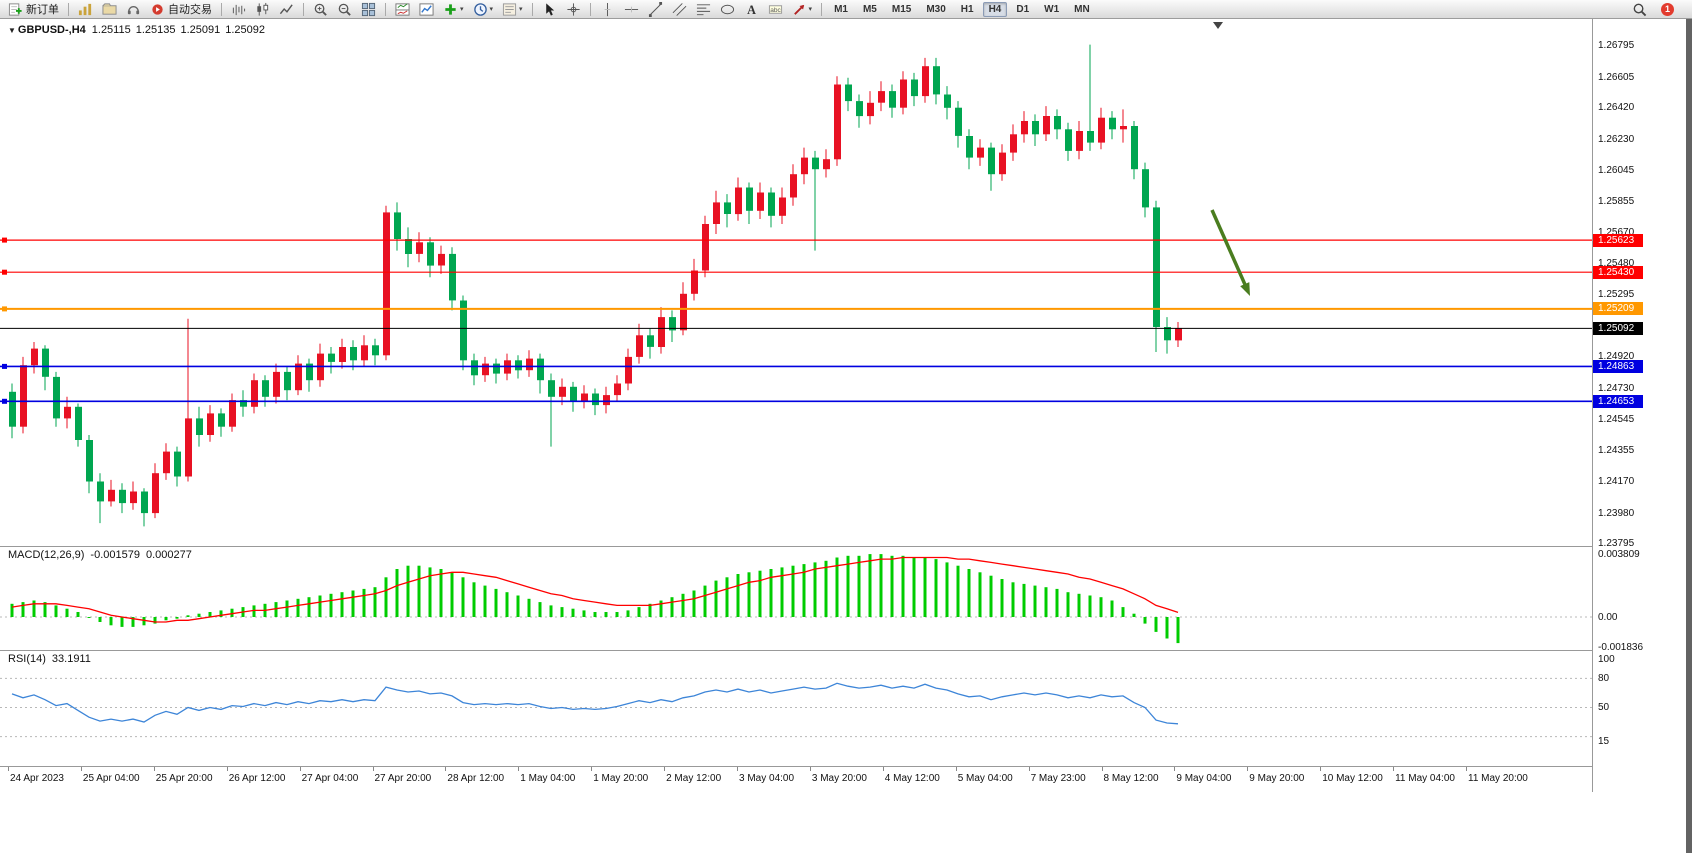  What do you see at coordinates (869, 9) in the screenshot?
I see `timeframe-button-m5: M5` at bounding box center [869, 9].